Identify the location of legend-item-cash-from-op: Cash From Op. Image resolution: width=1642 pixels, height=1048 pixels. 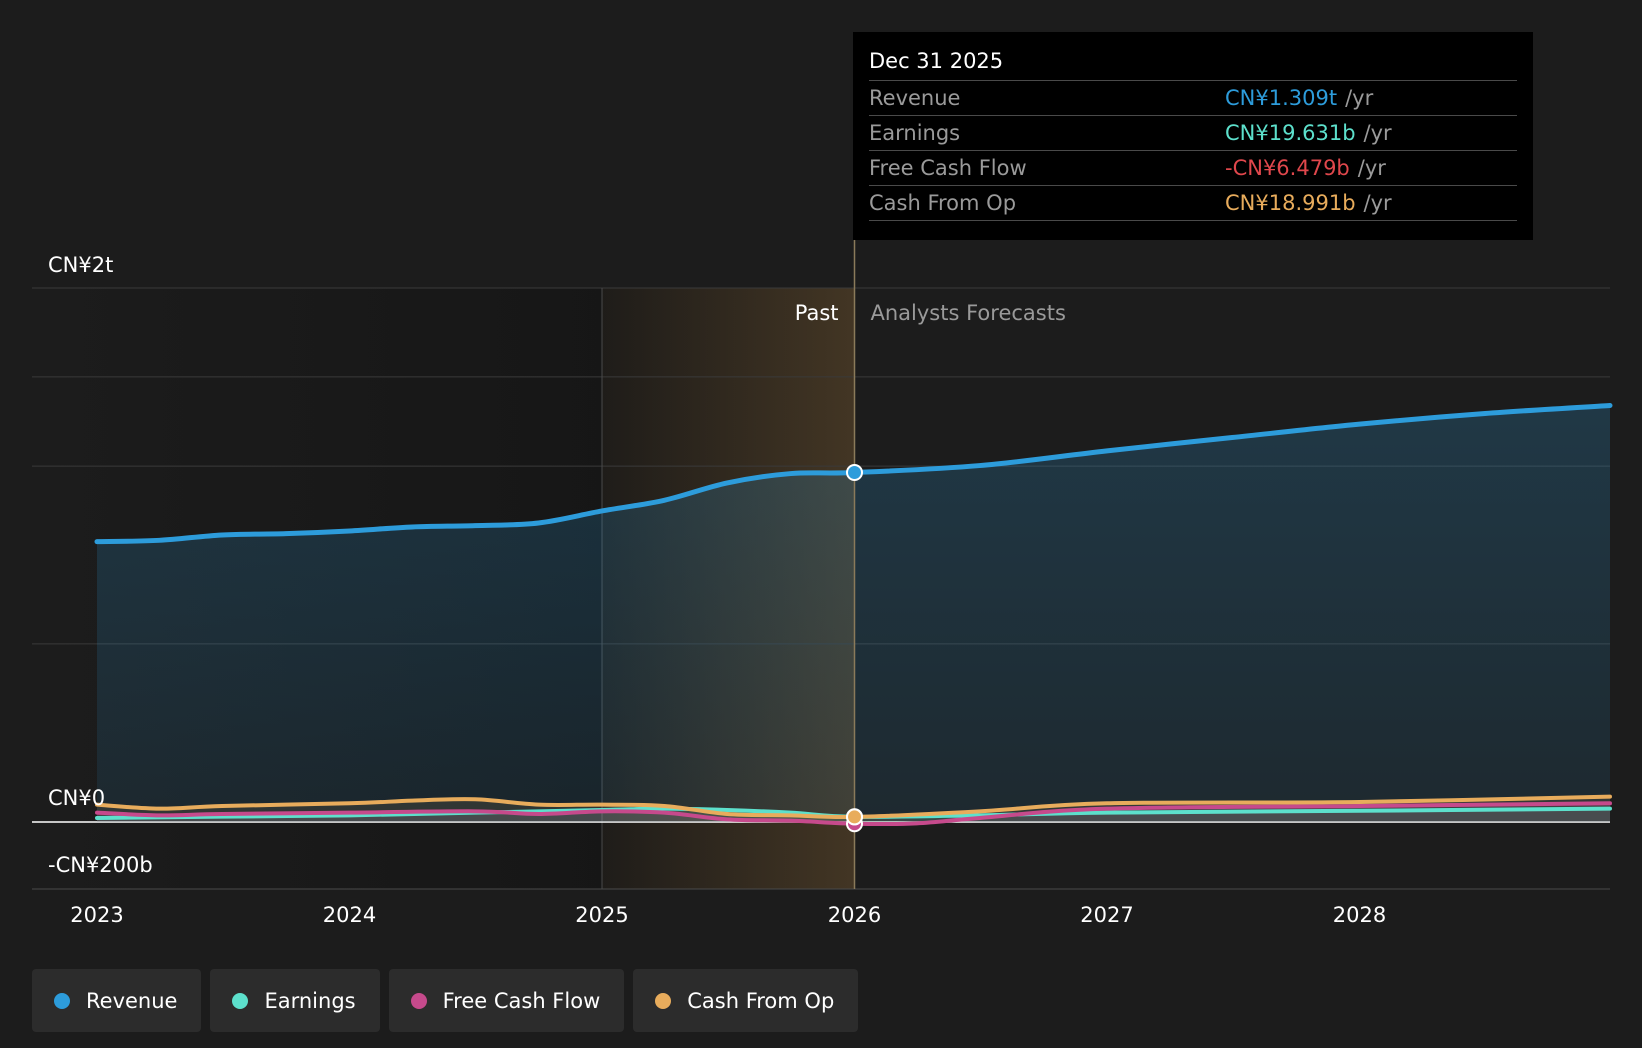
(746, 1000).